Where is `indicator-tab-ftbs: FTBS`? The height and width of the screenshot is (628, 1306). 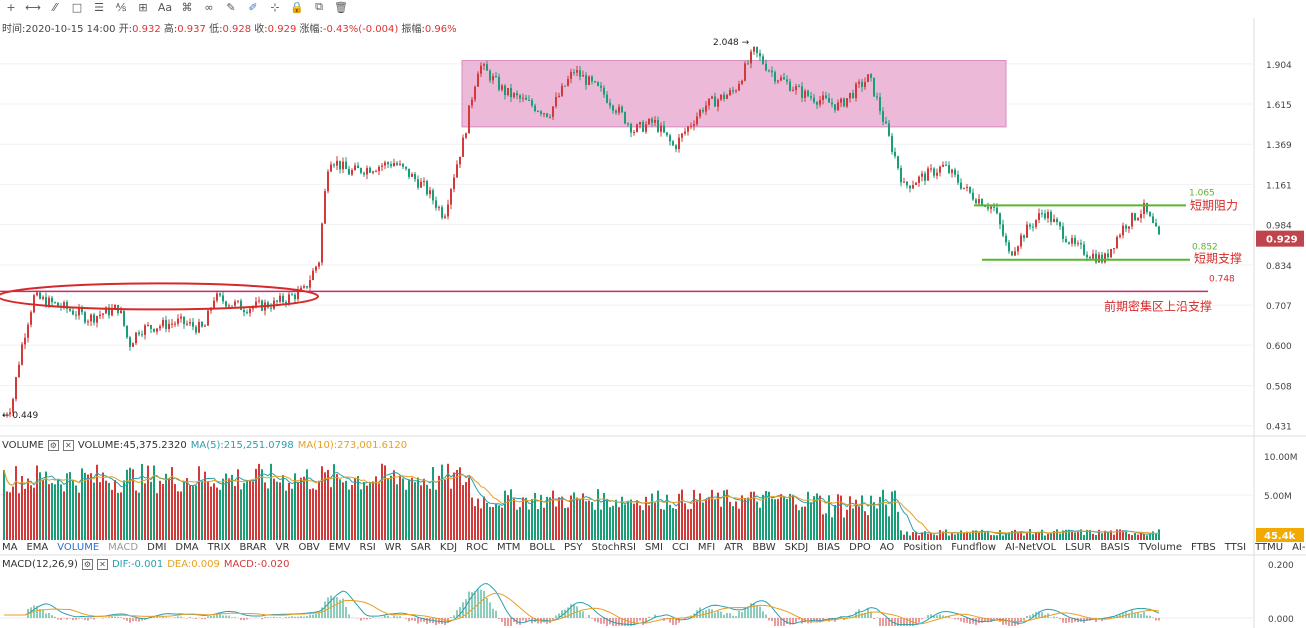 indicator-tab-ftbs: FTBS is located at coordinates (1203, 547).